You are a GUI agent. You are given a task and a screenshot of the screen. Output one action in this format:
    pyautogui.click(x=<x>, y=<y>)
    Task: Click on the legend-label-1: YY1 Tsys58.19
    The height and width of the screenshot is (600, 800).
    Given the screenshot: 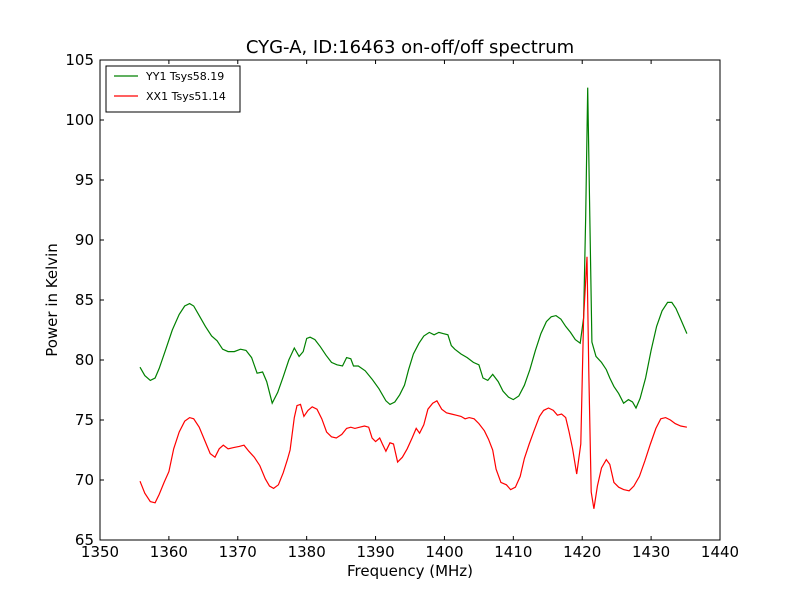 What is the action you would take?
    pyautogui.click(x=184, y=76)
    